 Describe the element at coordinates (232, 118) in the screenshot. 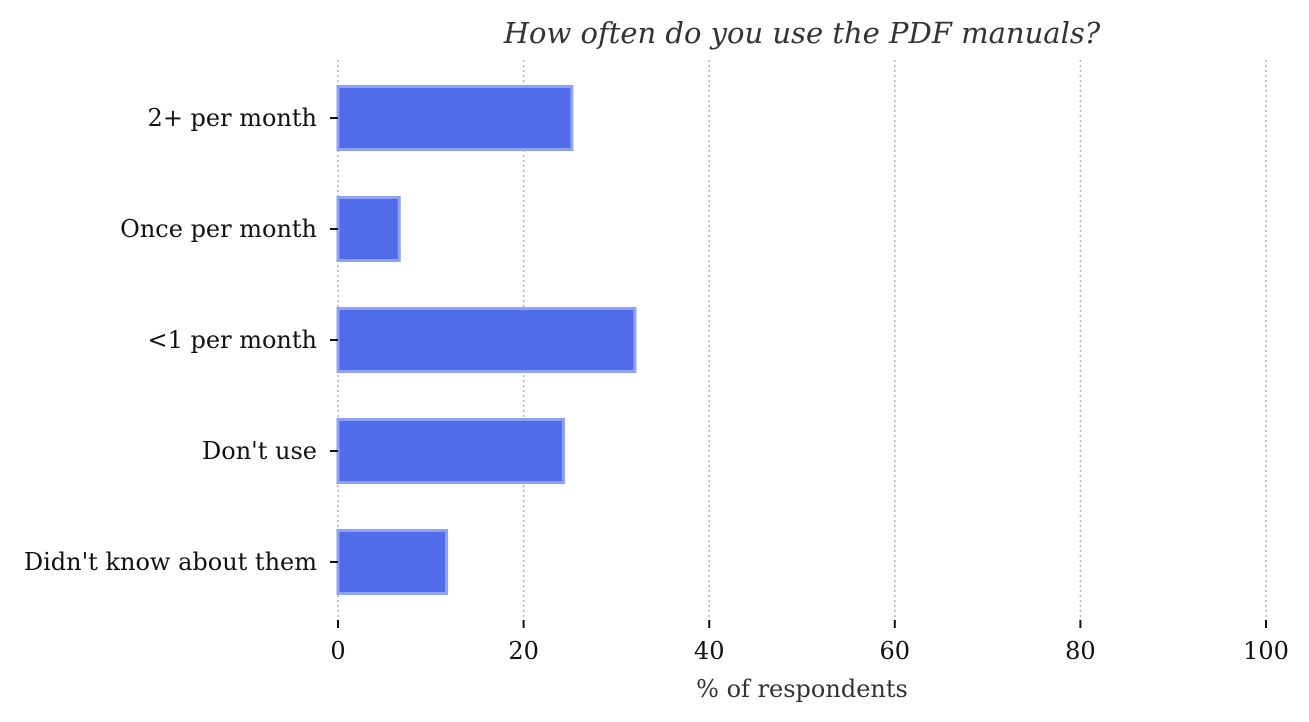

I see `y-tick-label: 2+ per month` at that location.